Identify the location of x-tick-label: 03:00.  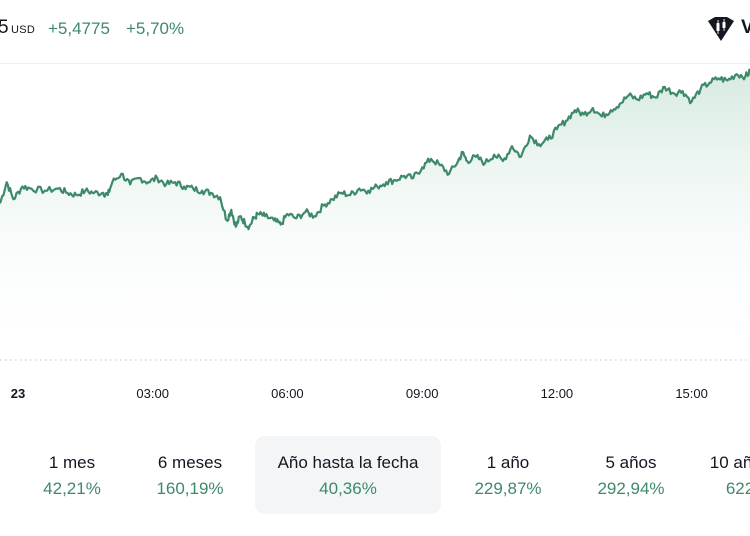
(152, 393).